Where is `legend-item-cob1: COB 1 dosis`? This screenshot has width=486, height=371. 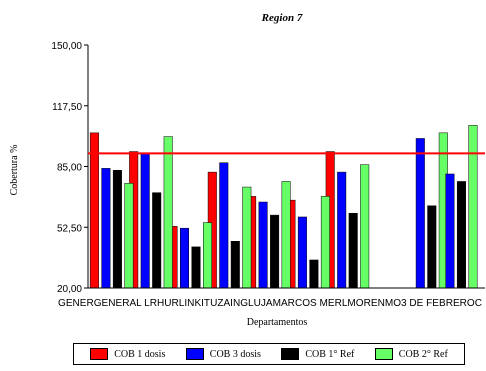 legend-item-cob1: COB 1 dosis is located at coordinates (127, 354).